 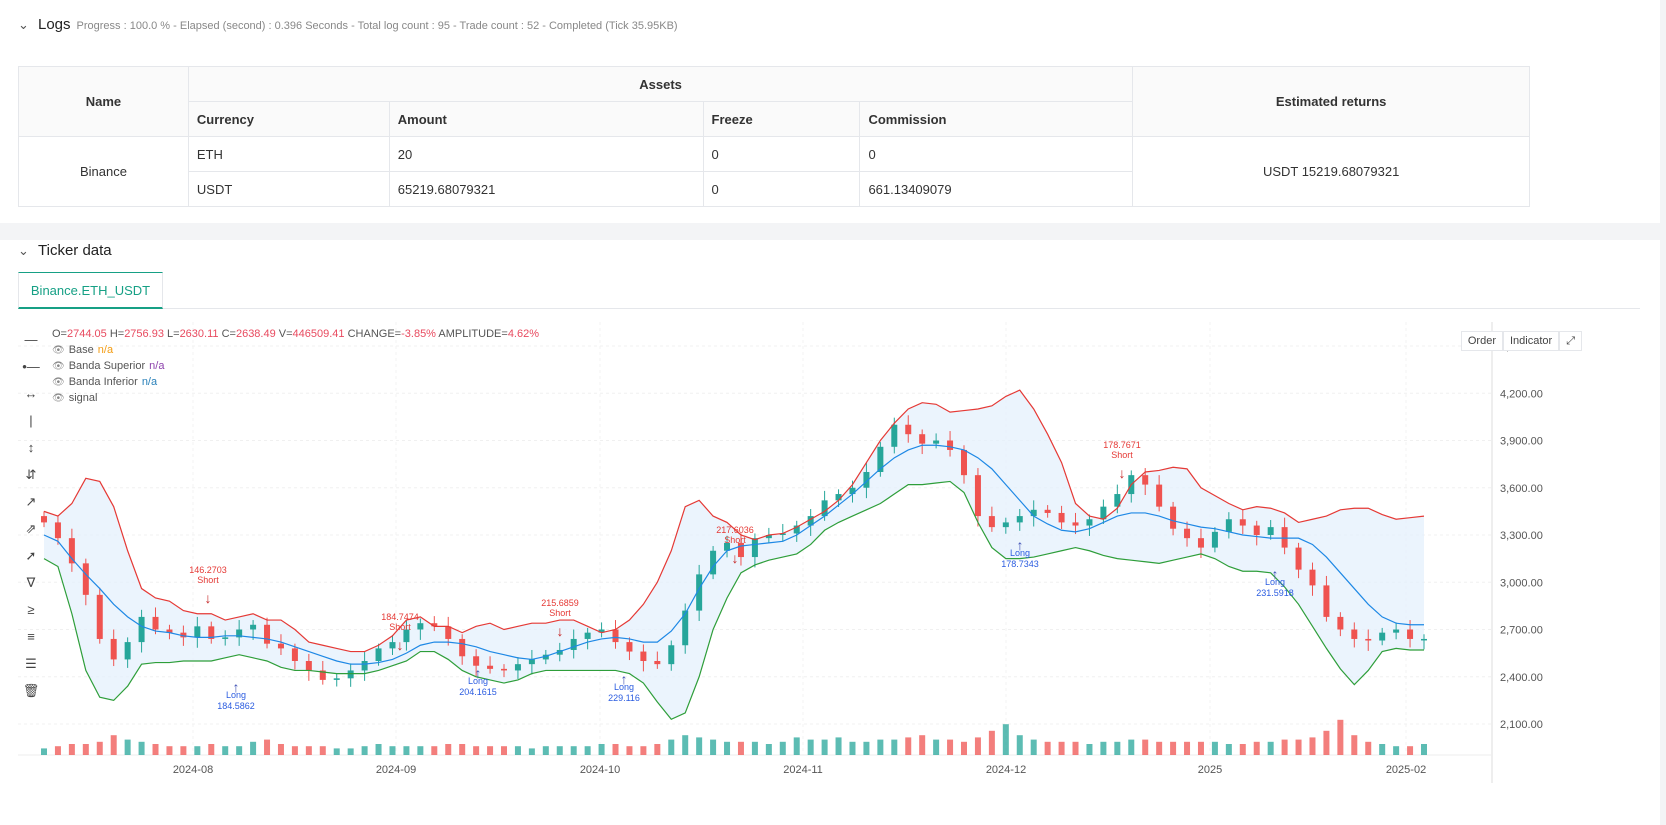 I want to click on indicator-button: Indicator, so click(x=1531, y=341).